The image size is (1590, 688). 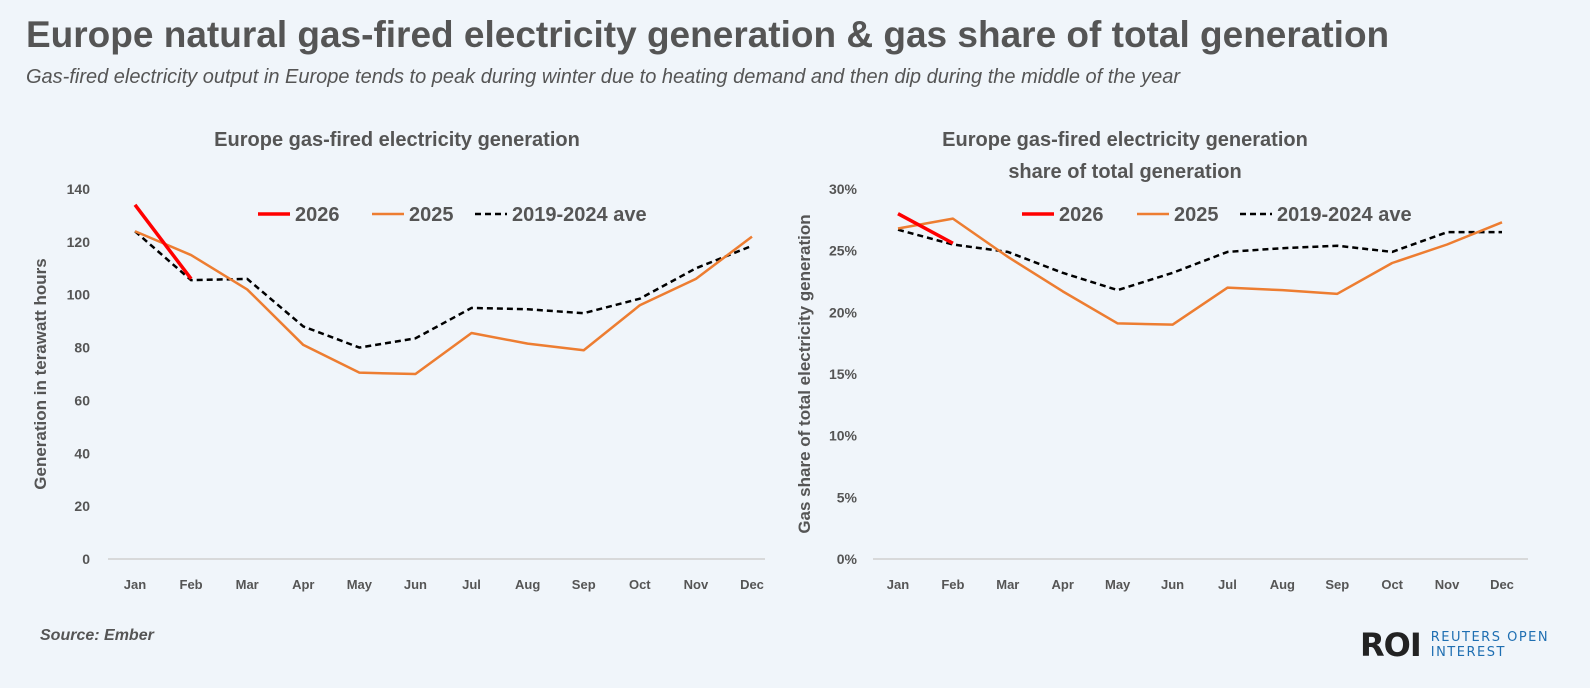 What do you see at coordinates (82, 453) in the screenshot?
I see `y-tick-label: 40` at bounding box center [82, 453].